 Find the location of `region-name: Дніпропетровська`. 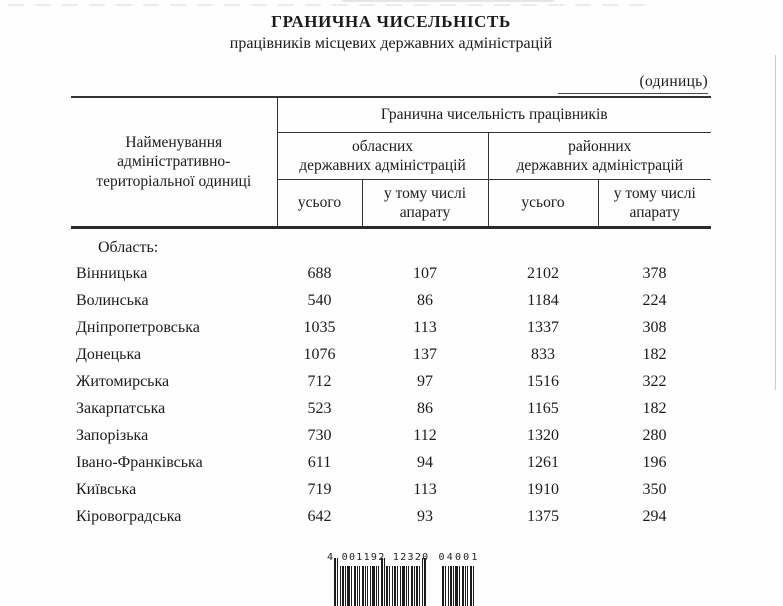

region-name: Дніпропетровська is located at coordinates (138, 327).